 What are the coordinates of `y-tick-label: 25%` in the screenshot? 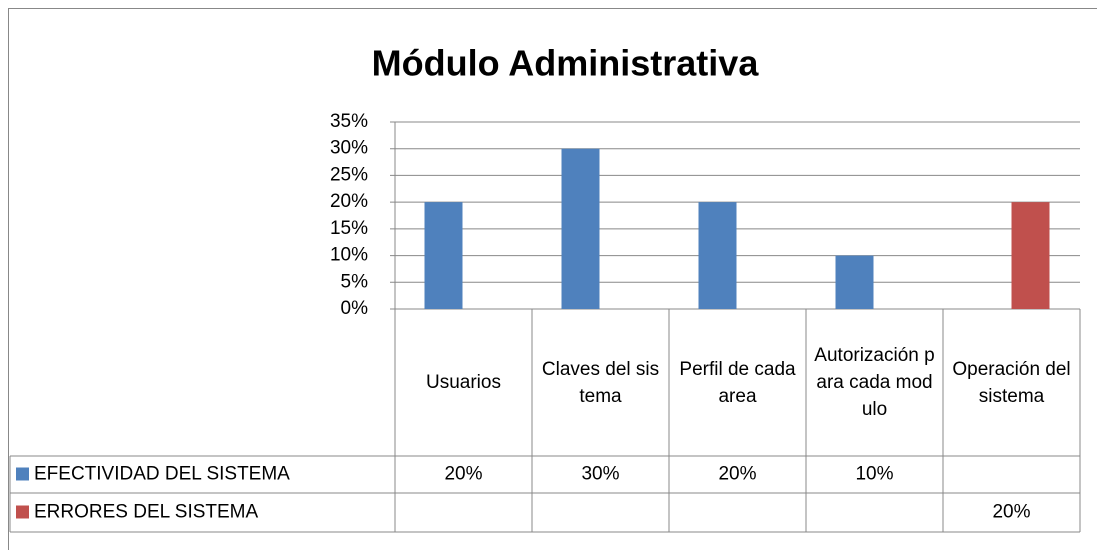 It's located at (349, 174).